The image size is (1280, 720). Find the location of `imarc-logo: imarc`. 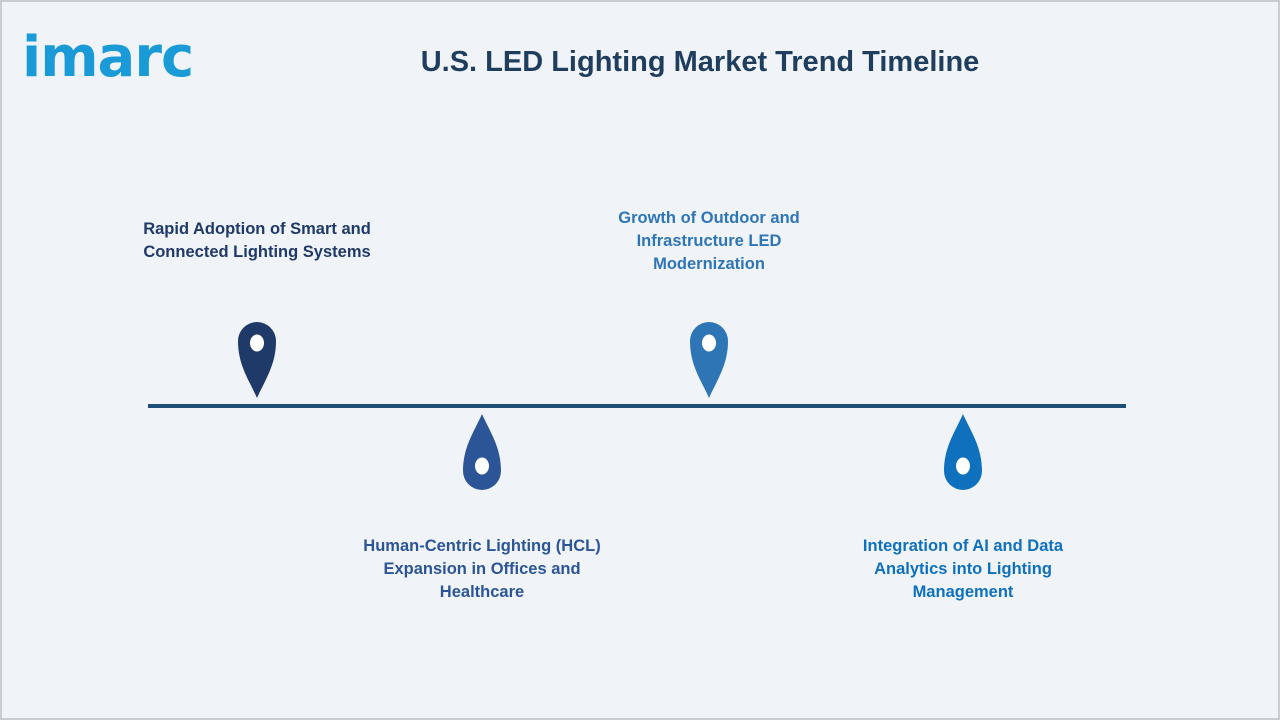

imarc-logo: imarc is located at coordinates (117, 52).